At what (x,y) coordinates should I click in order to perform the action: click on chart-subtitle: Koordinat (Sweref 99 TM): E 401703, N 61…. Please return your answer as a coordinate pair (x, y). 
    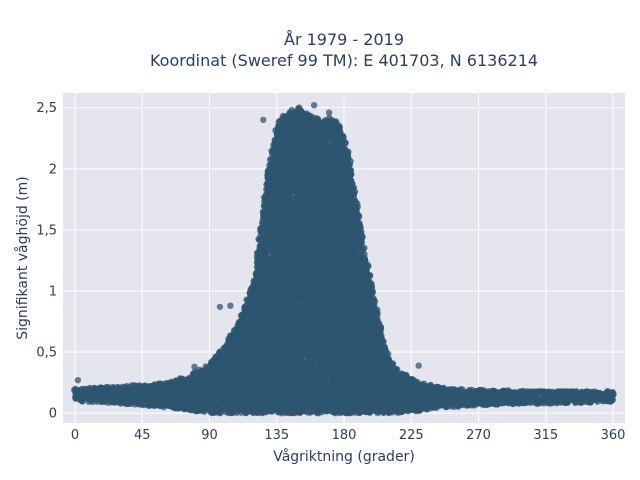
    Looking at the image, I should click on (344, 60).